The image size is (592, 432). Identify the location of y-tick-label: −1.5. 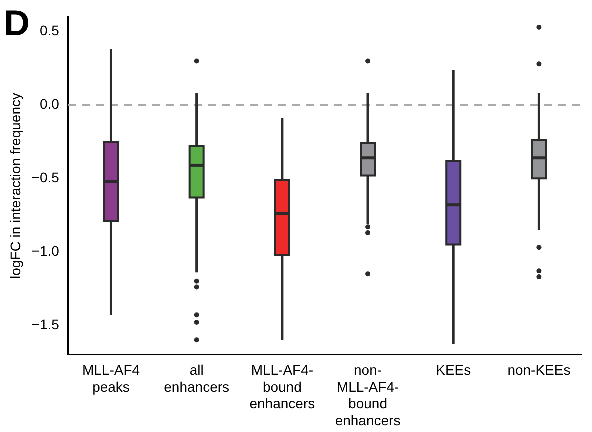
(46, 324).